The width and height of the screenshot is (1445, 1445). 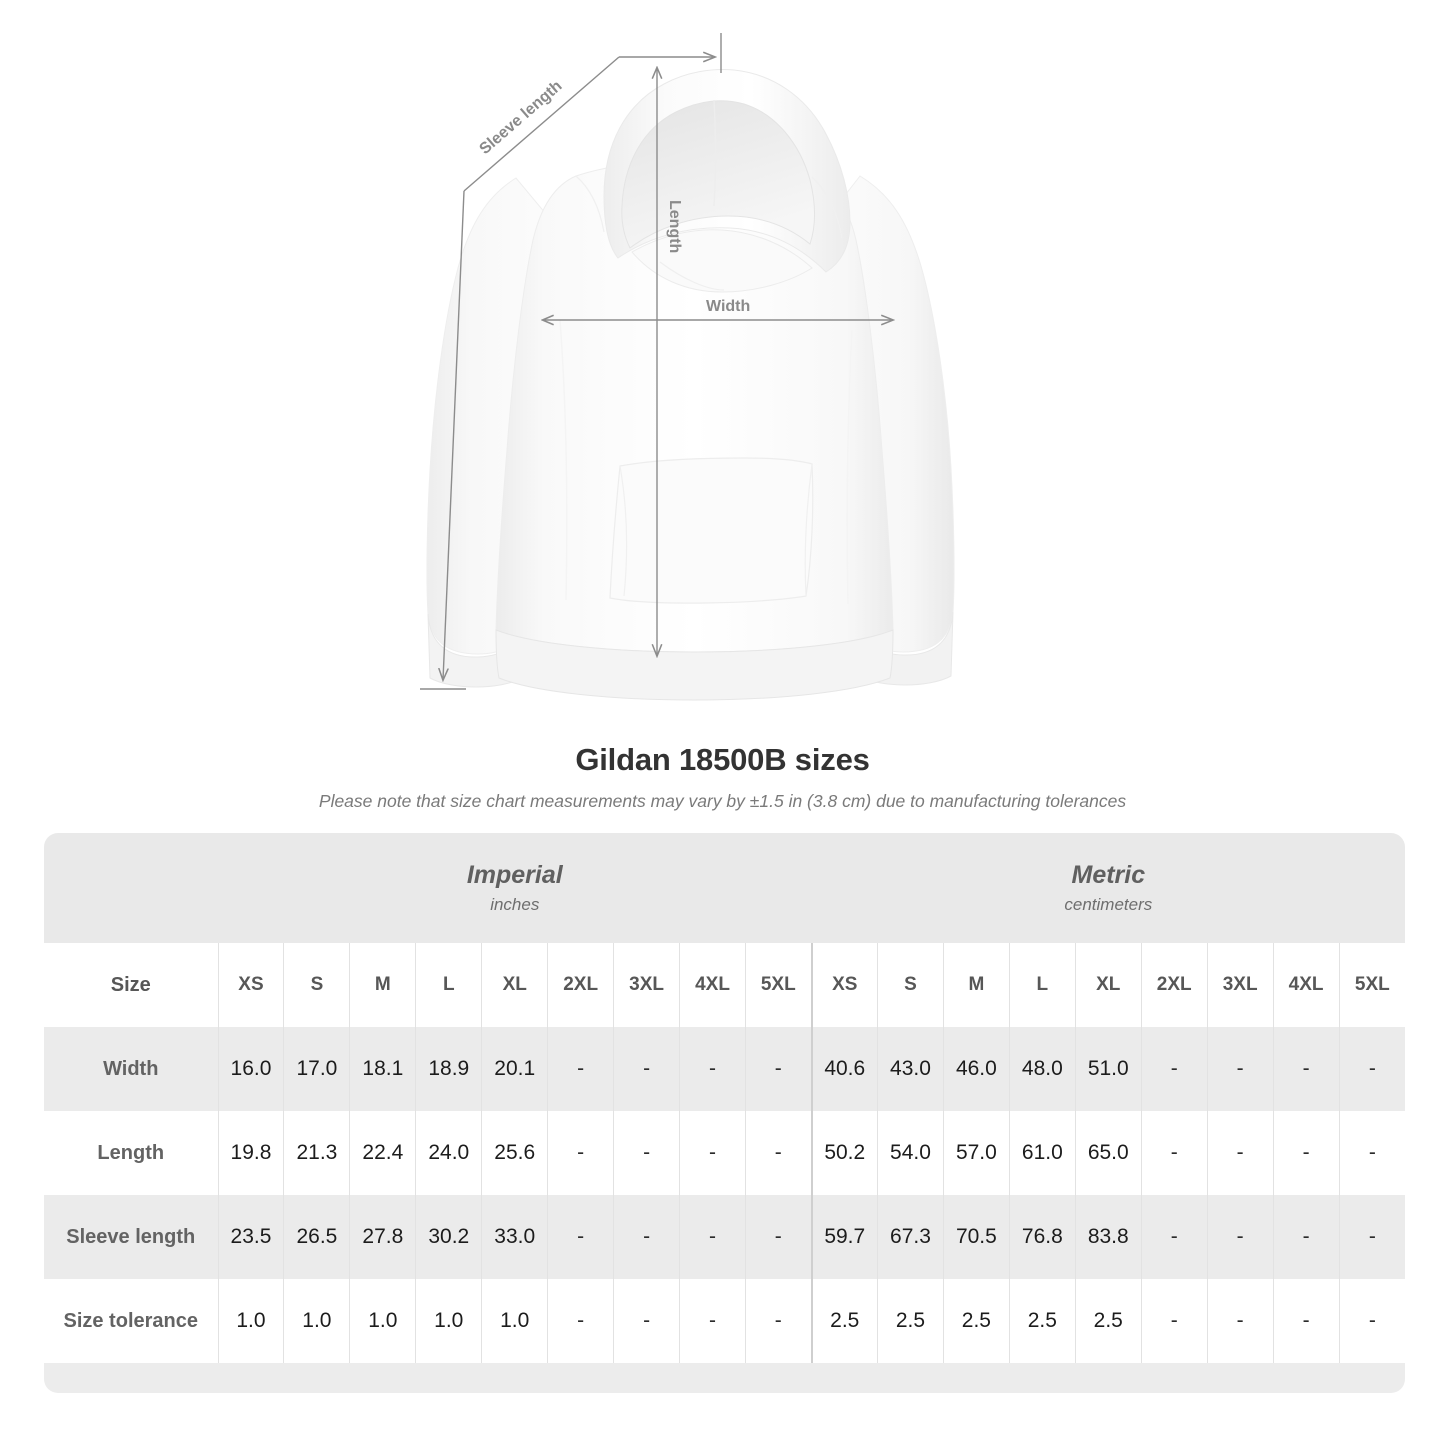 I want to click on unit-band-row: Imperial inches Metric centimeters, so click(x=725, y=888).